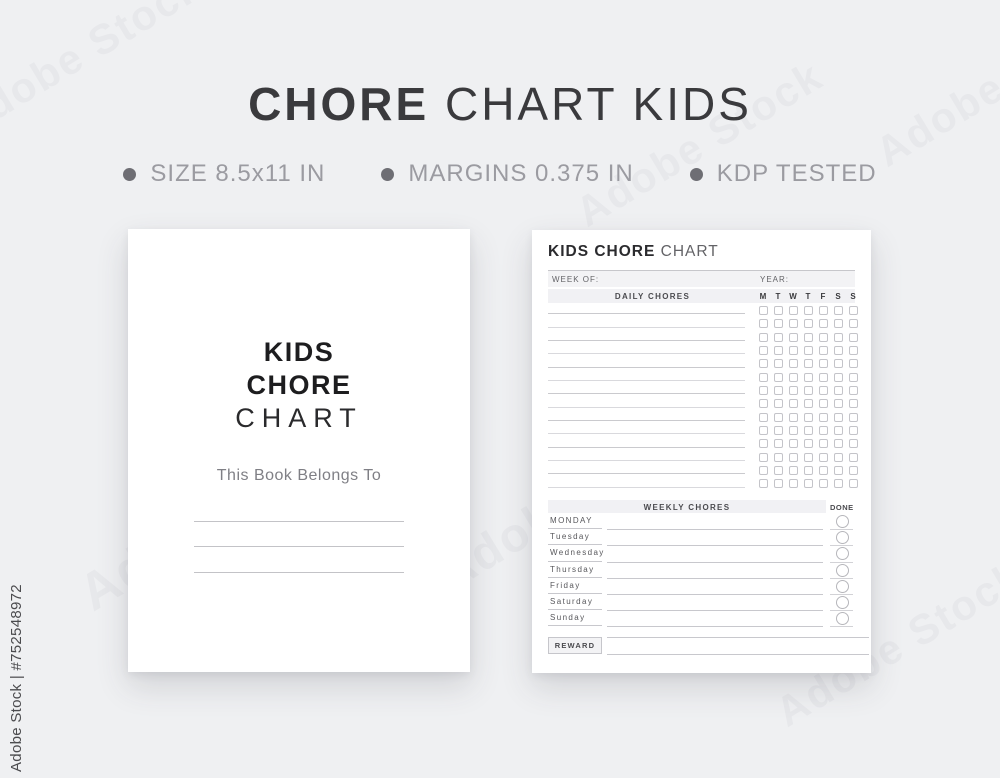 The height and width of the screenshot is (778, 1000). Describe the element at coordinates (701, 586) in the screenshot. I see `weekly-chore-row: Friday` at that location.